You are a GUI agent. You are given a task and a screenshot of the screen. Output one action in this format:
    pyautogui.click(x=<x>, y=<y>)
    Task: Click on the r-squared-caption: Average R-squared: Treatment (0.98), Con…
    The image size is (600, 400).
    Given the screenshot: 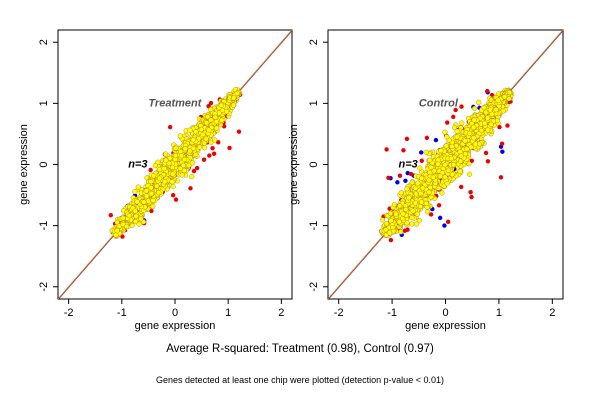 What is the action you would take?
    pyautogui.click(x=300, y=349)
    